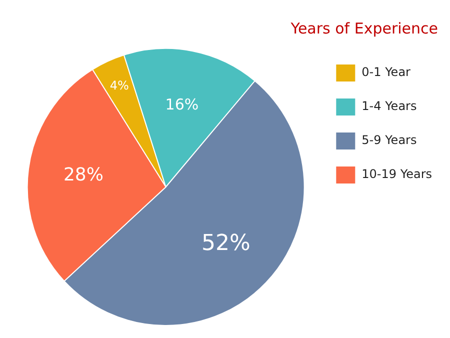 Image resolution: width=450 pixels, height=338 pixels. I want to click on data-label: 52%, so click(226, 243).